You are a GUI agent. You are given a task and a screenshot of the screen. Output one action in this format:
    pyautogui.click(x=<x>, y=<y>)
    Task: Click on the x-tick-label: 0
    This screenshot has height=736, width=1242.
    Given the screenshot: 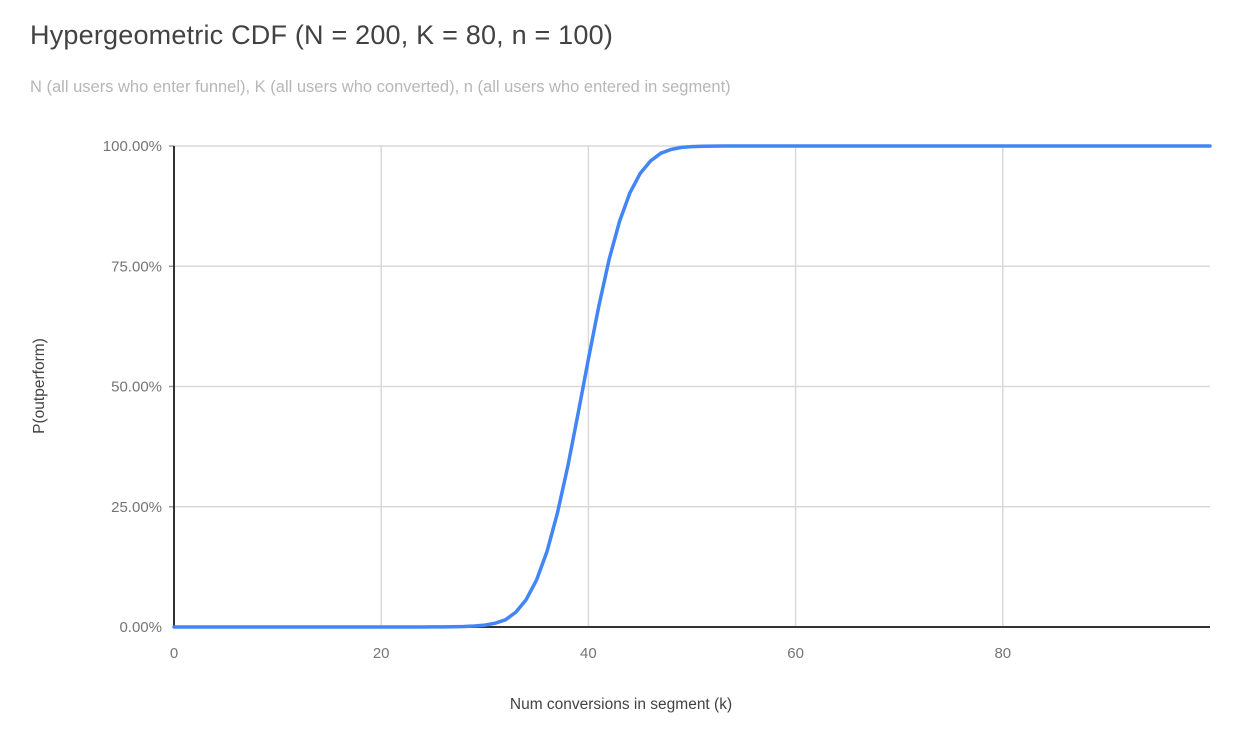 What is the action you would take?
    pyautogui.click(x=174, y=653)
    